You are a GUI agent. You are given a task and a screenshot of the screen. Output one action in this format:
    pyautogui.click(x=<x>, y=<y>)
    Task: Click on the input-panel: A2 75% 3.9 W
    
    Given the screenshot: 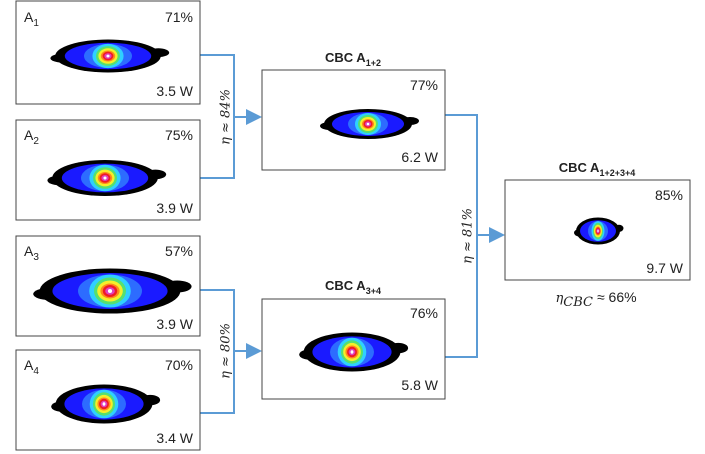 What is the action you would take?
    pyautogui.click(x=108, y=170)
    